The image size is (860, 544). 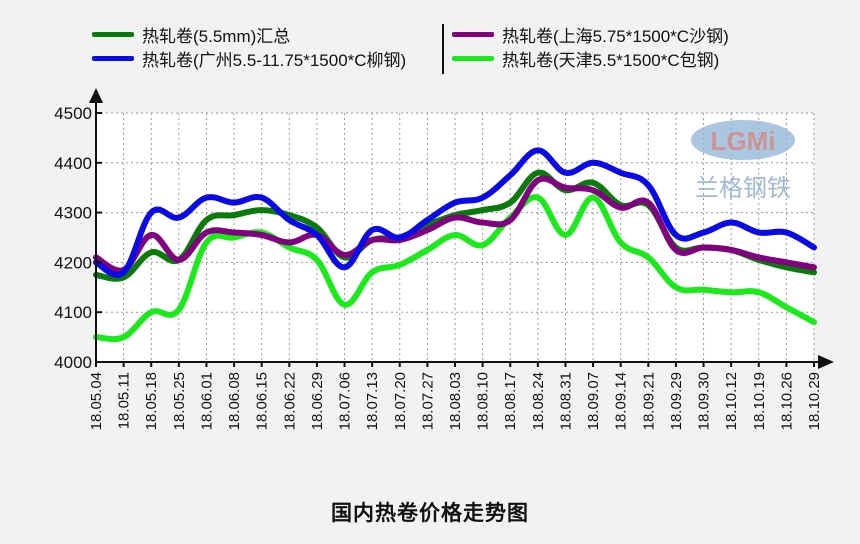 I want to click on x-tick-label: 18.09.14, so click(x=621, y=401).